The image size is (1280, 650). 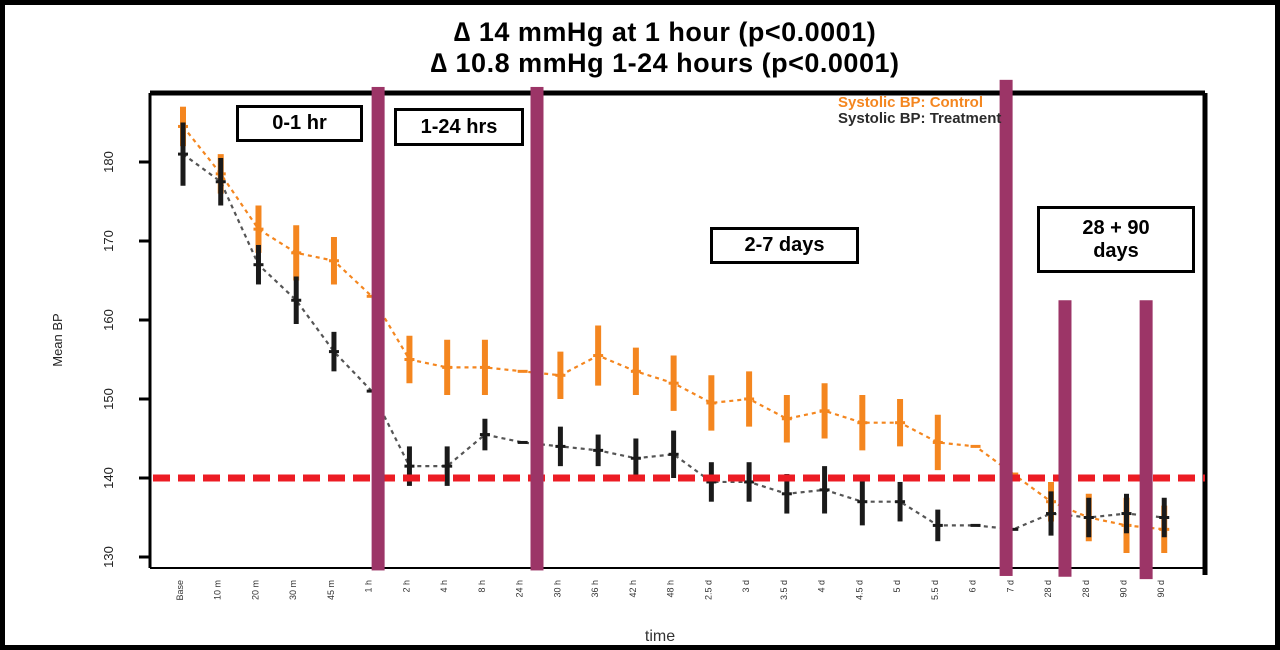 I want to click on svg-text: 42 h, so click(x=633, y=589).